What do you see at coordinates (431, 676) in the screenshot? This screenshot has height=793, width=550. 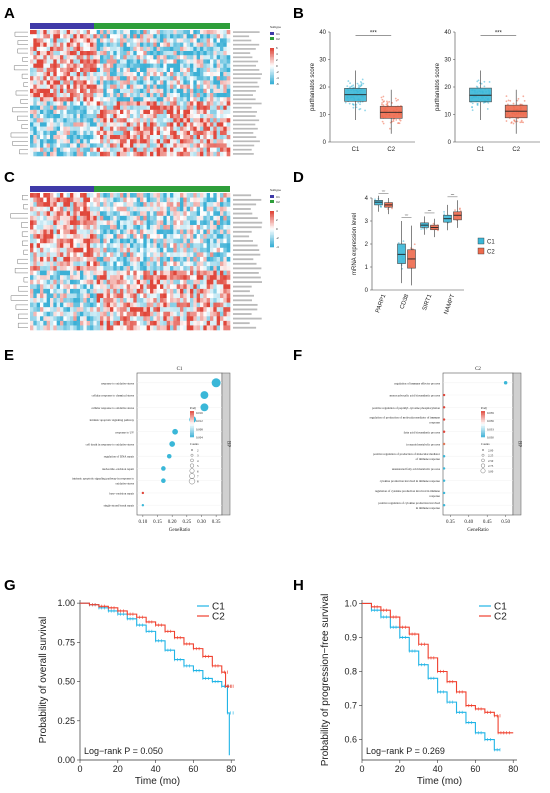 I see `km-curve-c1` at bounding box center [431, 676].